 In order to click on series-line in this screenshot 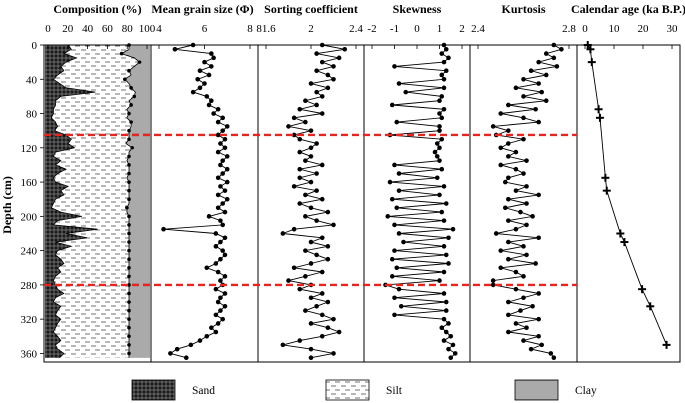, I will do `click(527, 201)`.